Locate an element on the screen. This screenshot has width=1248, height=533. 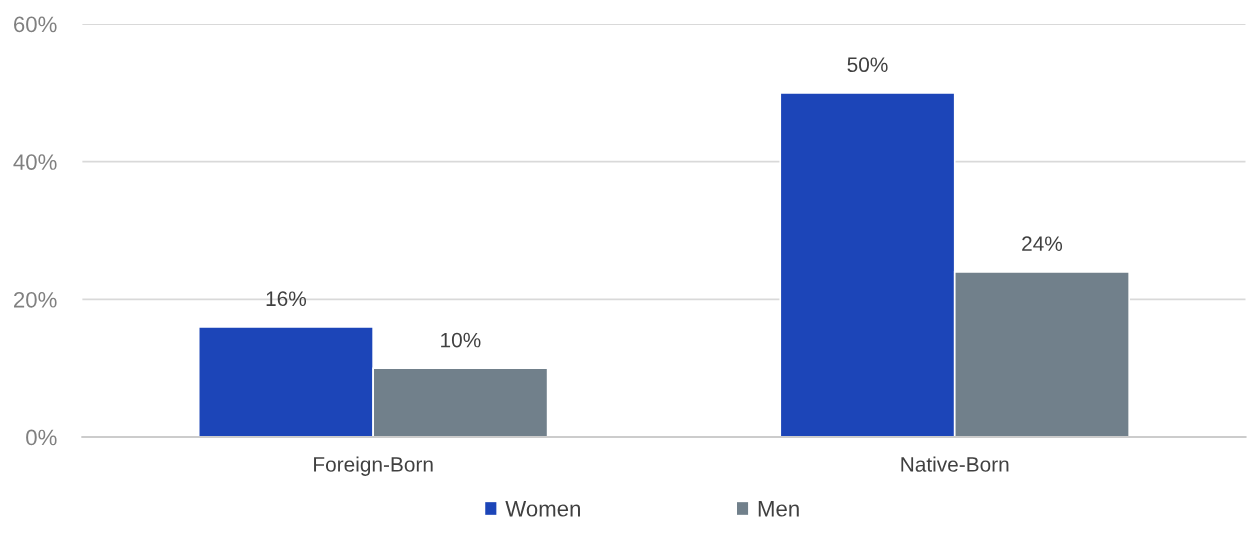
y-tick-label: 60% is located at coordinates (35, 24).